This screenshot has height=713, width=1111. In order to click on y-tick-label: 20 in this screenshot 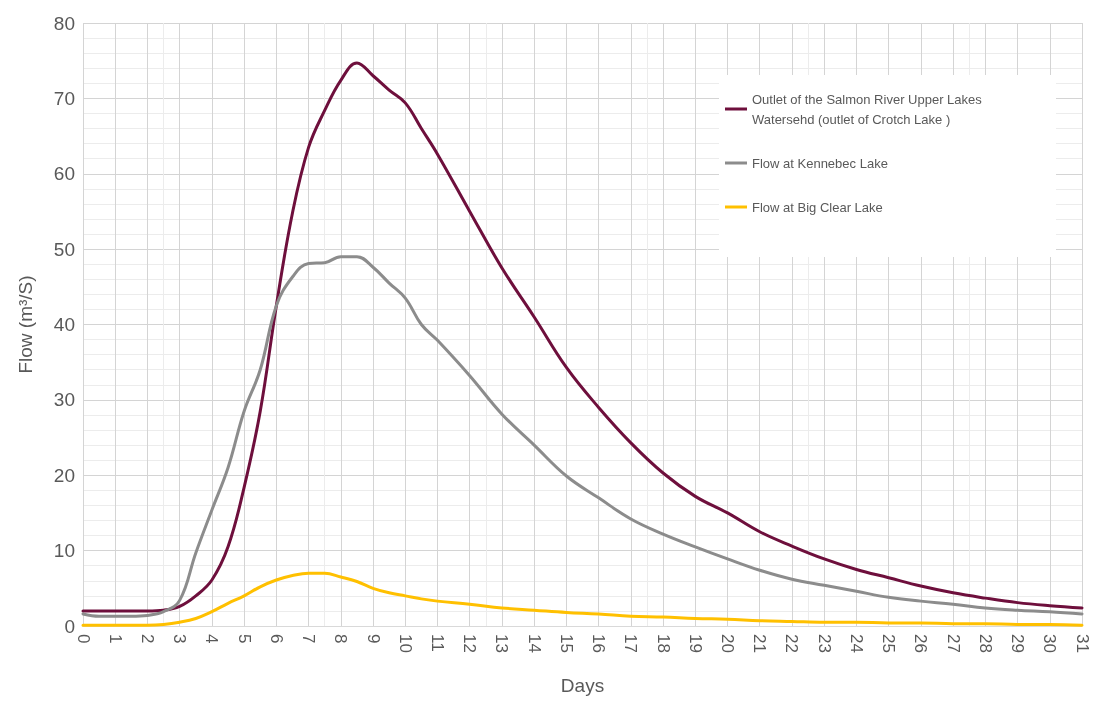, I will do `click(64, 475)`.